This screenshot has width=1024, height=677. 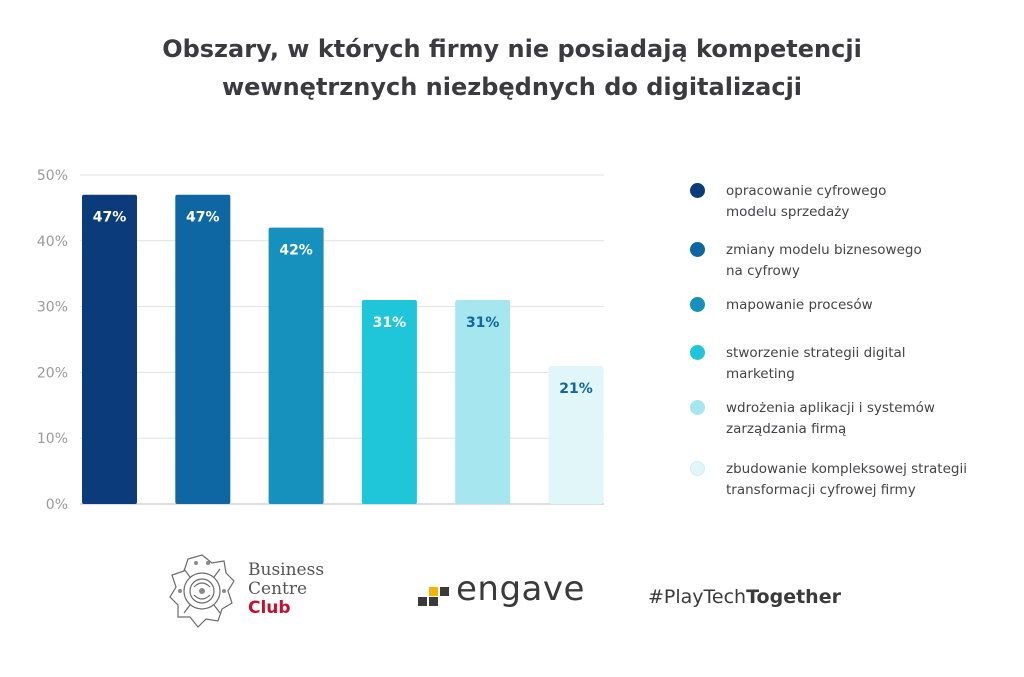 I want to click on y-tick-label: 50%, so click(x=52, y=176).